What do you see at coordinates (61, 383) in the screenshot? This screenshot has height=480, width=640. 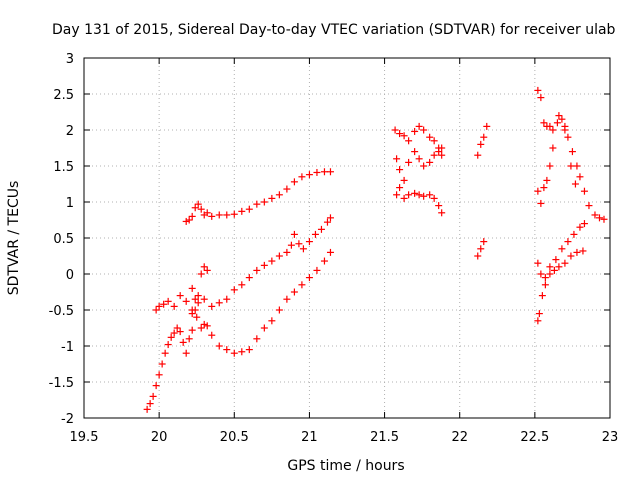 I see `y-tick-label: -1.5` at bounding box center [61, 383].